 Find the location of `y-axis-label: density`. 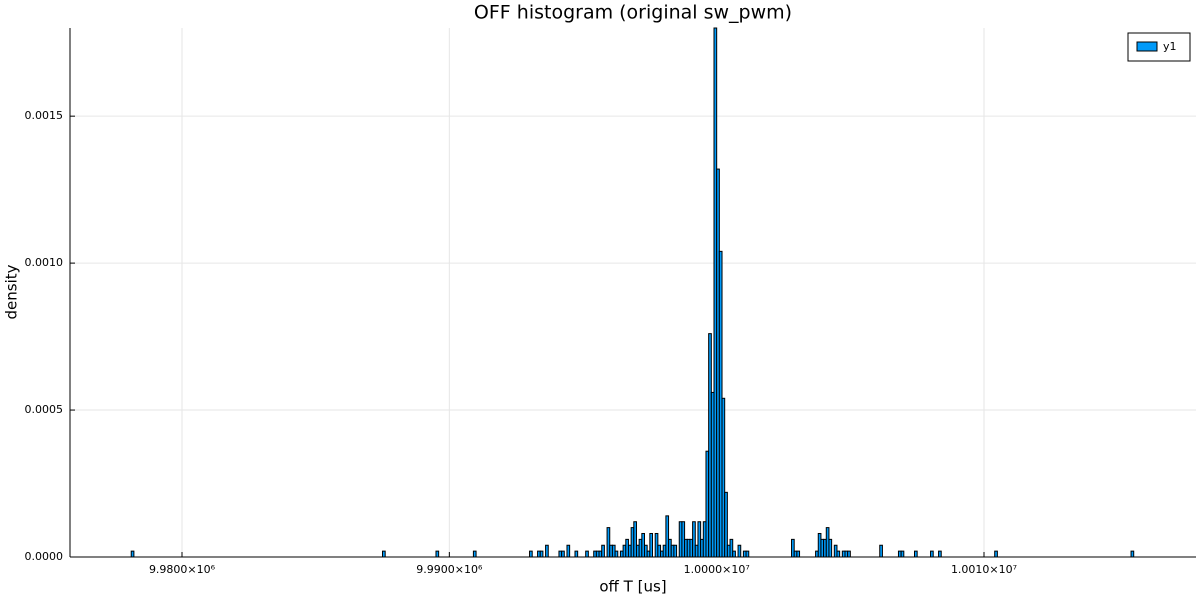

y-axis-label: density is located at coordinates (12, 291).